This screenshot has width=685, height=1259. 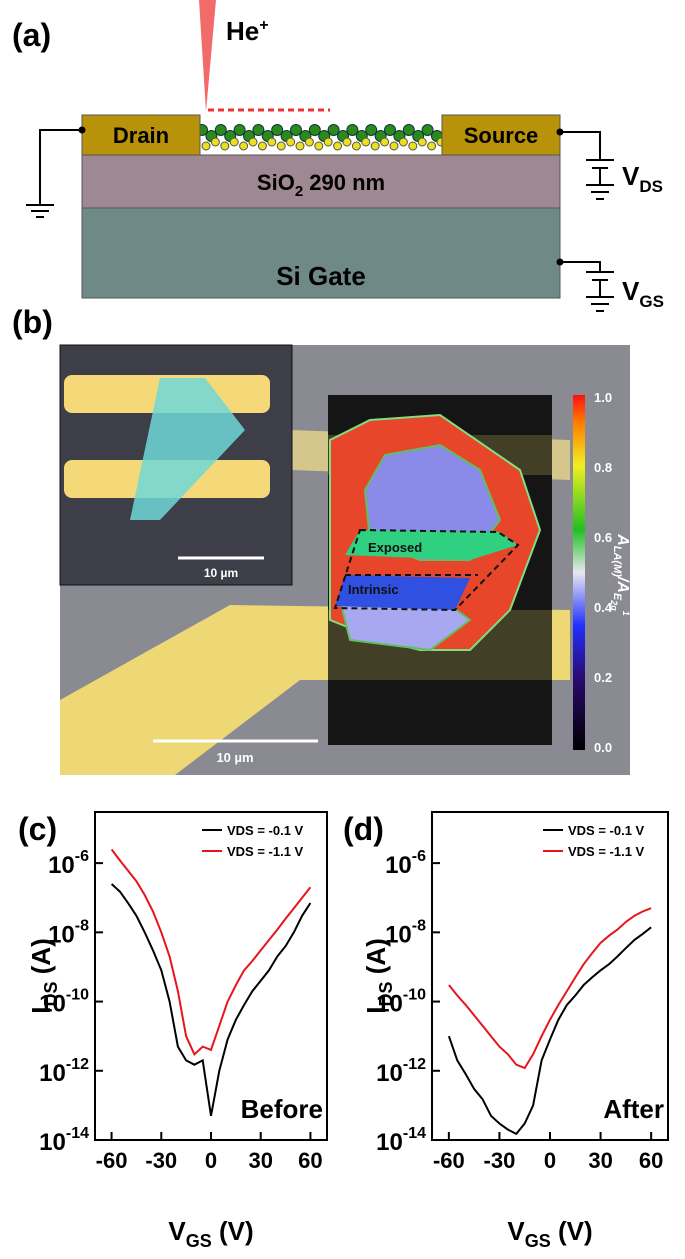 What do you see at coordinates (242, 31) in the screenshot?
I see `beam-text: He` at bounding box center [242, 31].